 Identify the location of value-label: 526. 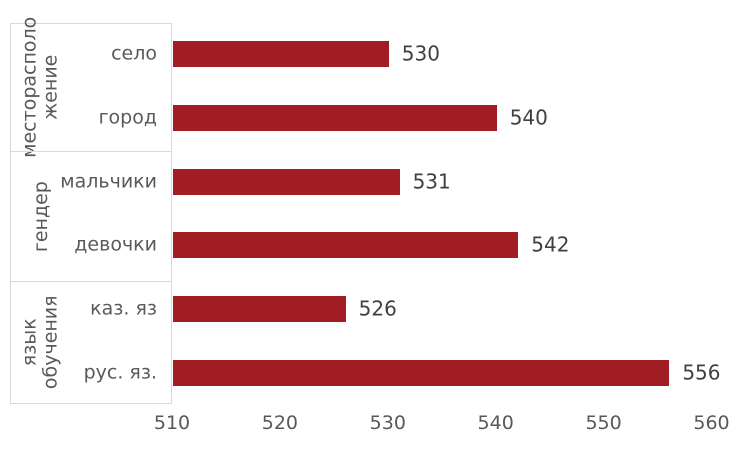
(377, 308).